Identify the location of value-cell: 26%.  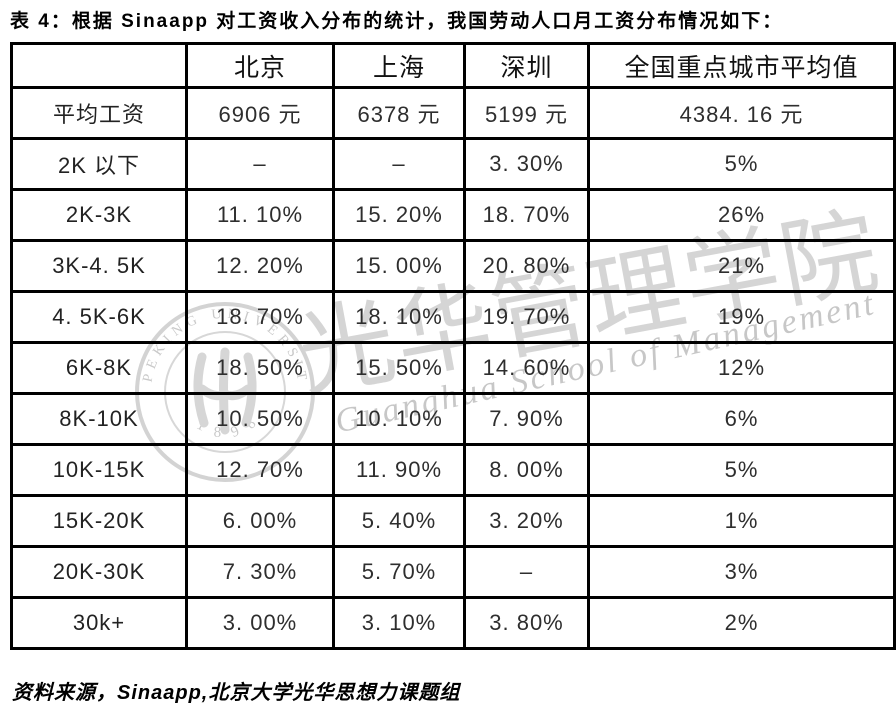
(741, 215).